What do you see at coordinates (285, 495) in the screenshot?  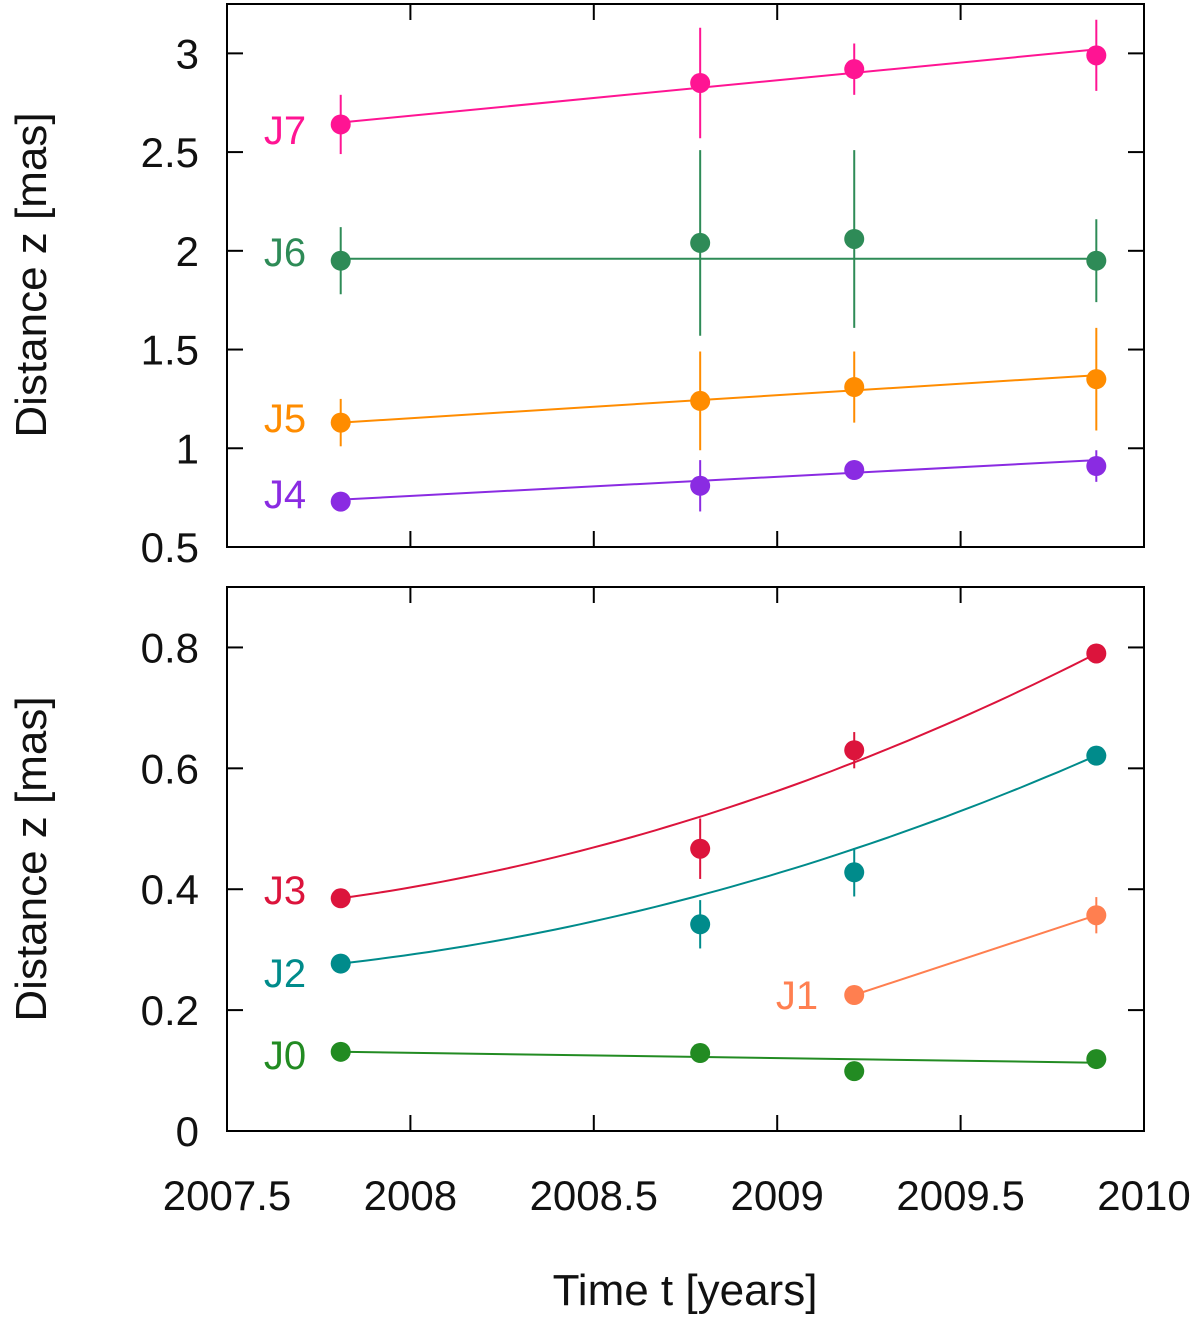 I see `series-label-j4: J4` at bounding box center [285, 495].